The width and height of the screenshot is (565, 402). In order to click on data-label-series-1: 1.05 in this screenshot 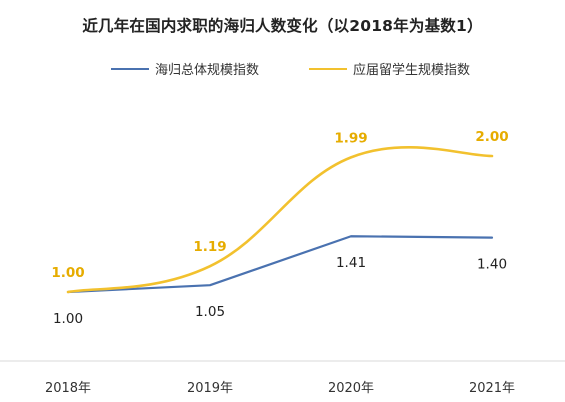, I will do `click(210, 312)`.